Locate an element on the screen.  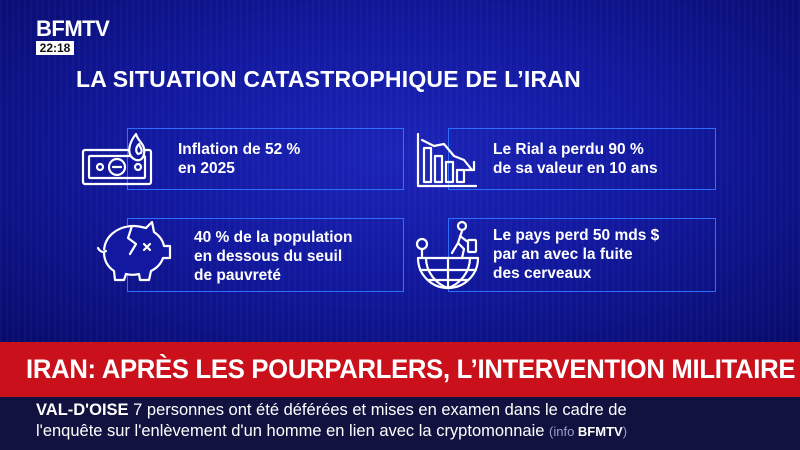
stat-card-line: de pauvreté is located at coordinates (238, 275).